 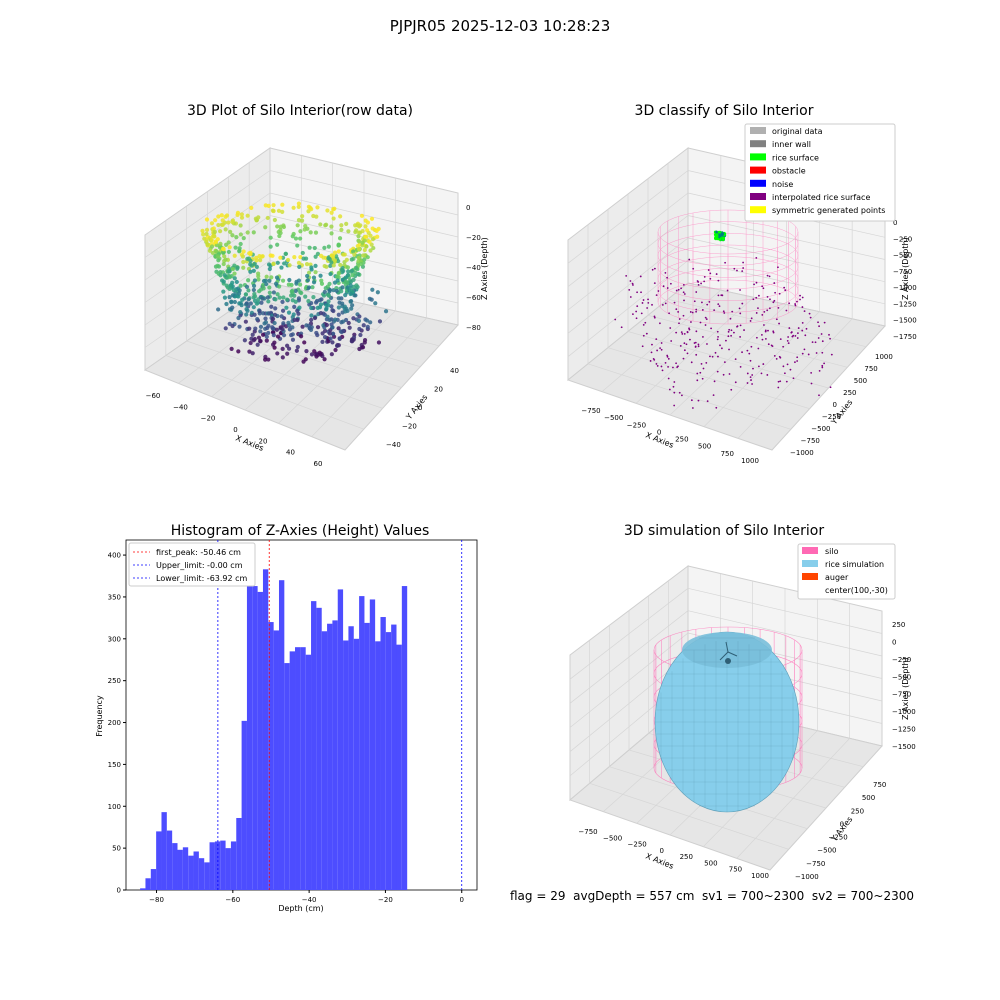 What do you see at coordinates (473, 298) in the screenshot?
I see `raw-z-tick-label: −60` at bounding box center [473, 298].